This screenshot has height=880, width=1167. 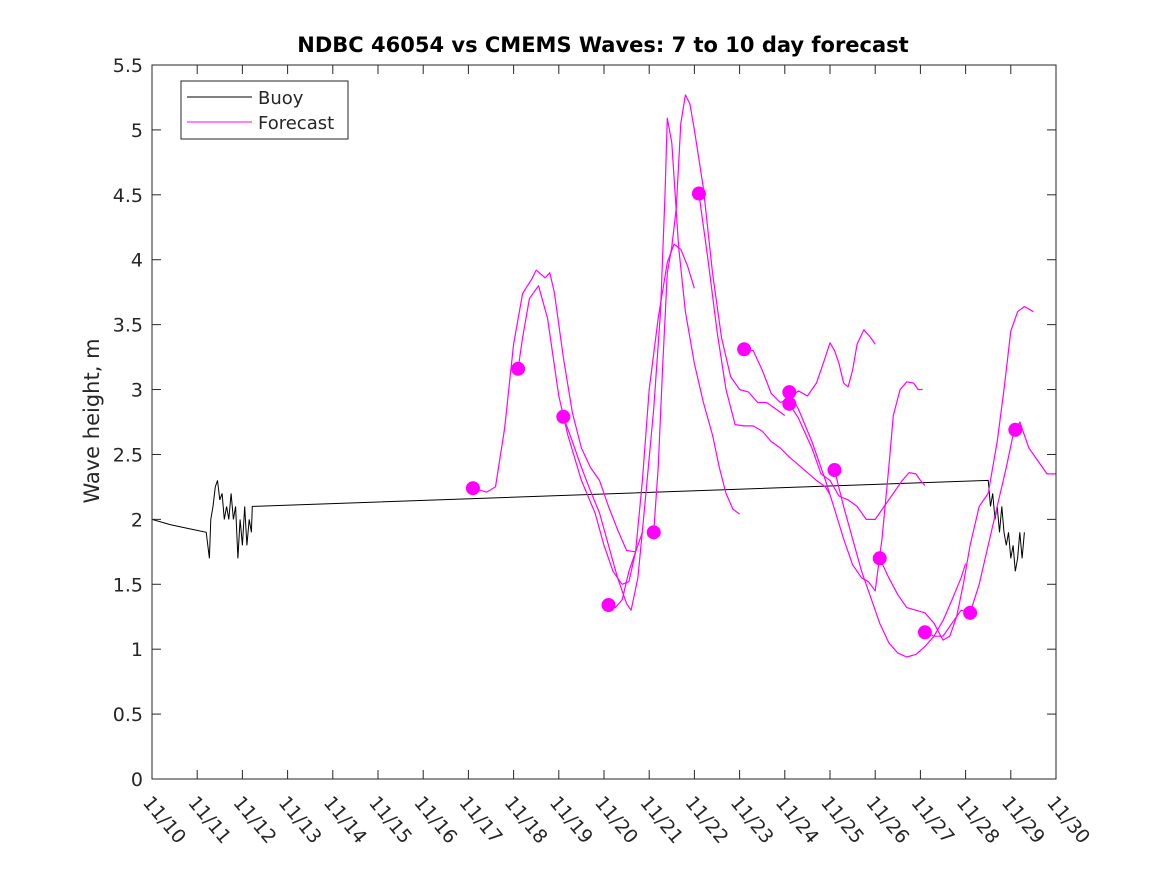 What do you see at coordinates (137, 780) in the screenshot?
I see `y-tick-label: 0` at bounding box center [137, 780].